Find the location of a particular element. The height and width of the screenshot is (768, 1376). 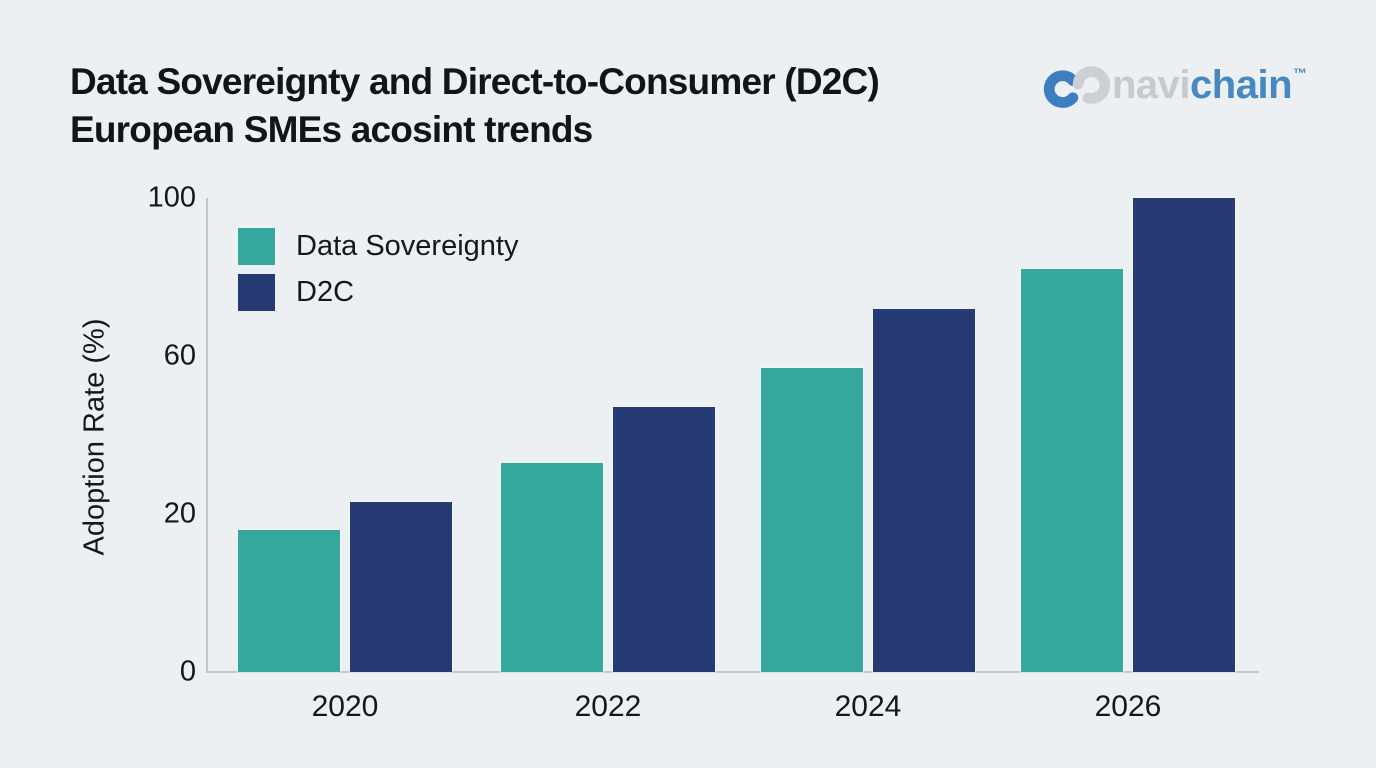

logo-wordmark: navichain™ is located at coordinates (1209, 85).